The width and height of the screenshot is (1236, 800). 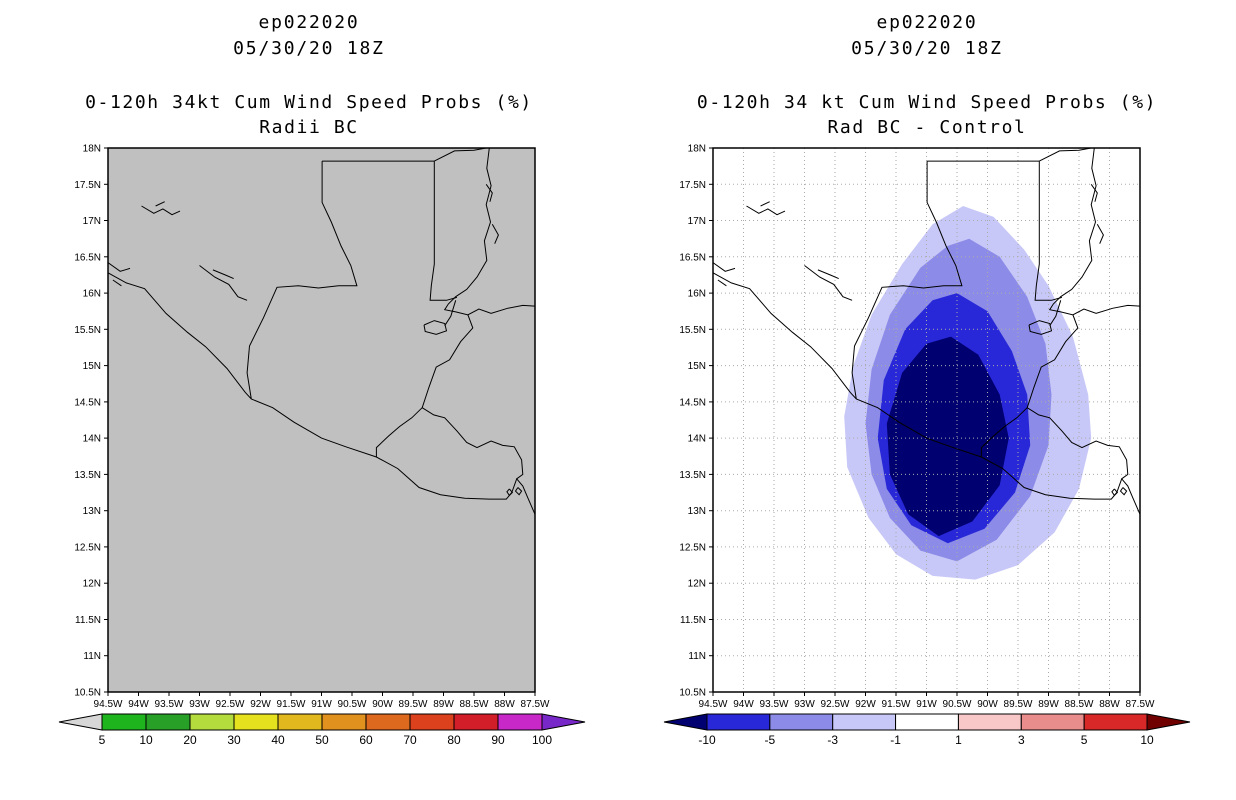 I want to click on colorbar-arrow-below, so click(x=685, y=722).